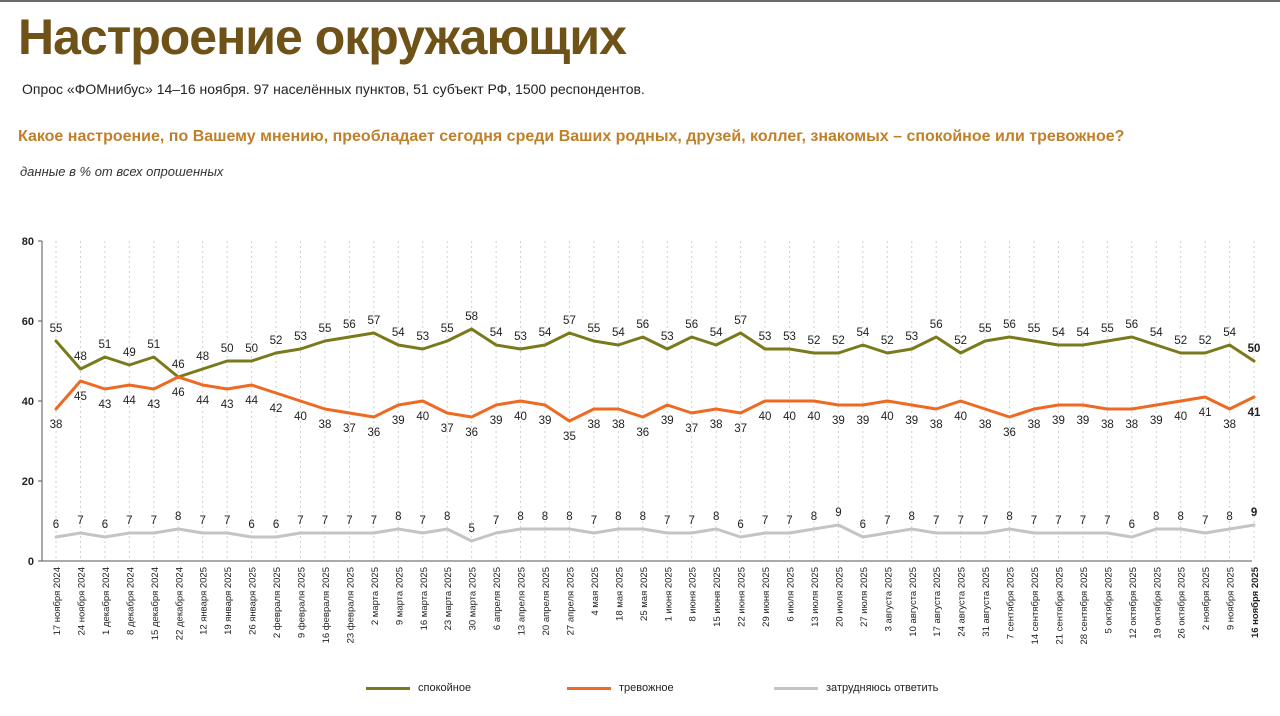 Image resolution: width=1280 pixels, height=716 pixels. What do you see at coordinates (130, 601) in the screenshot?
I see `x-tick-label: 8 декабря 2024` at bounding box center [130, 601].